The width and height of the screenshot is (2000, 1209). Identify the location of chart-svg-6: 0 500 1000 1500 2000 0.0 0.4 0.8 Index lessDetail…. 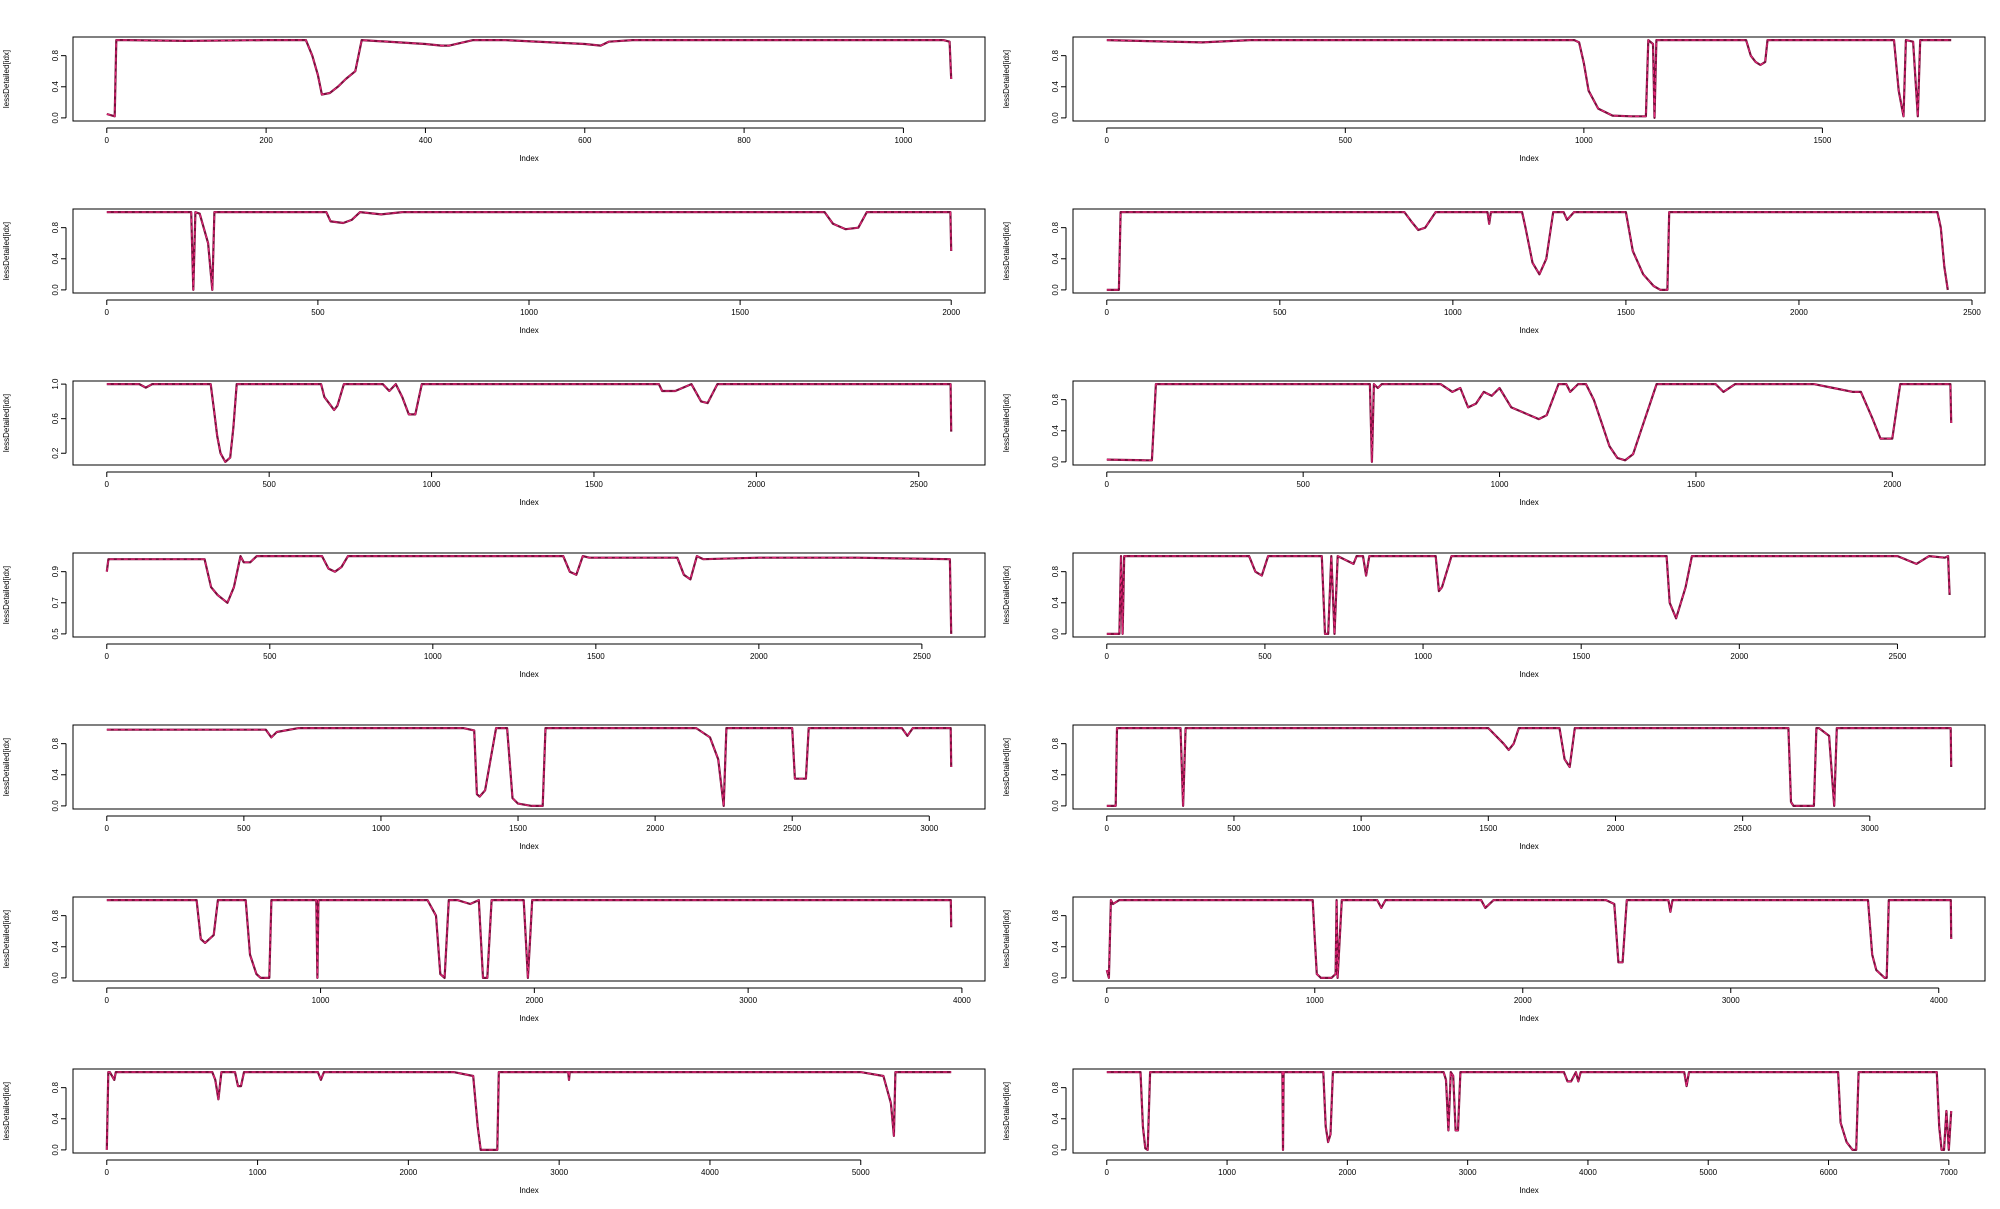
(1494, 443).